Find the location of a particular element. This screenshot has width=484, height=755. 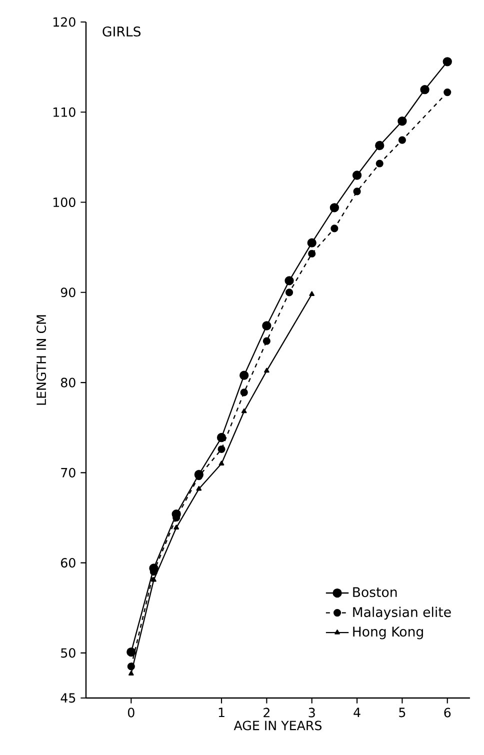

y-tick-label: 110 is located at coordinates (64, 112).